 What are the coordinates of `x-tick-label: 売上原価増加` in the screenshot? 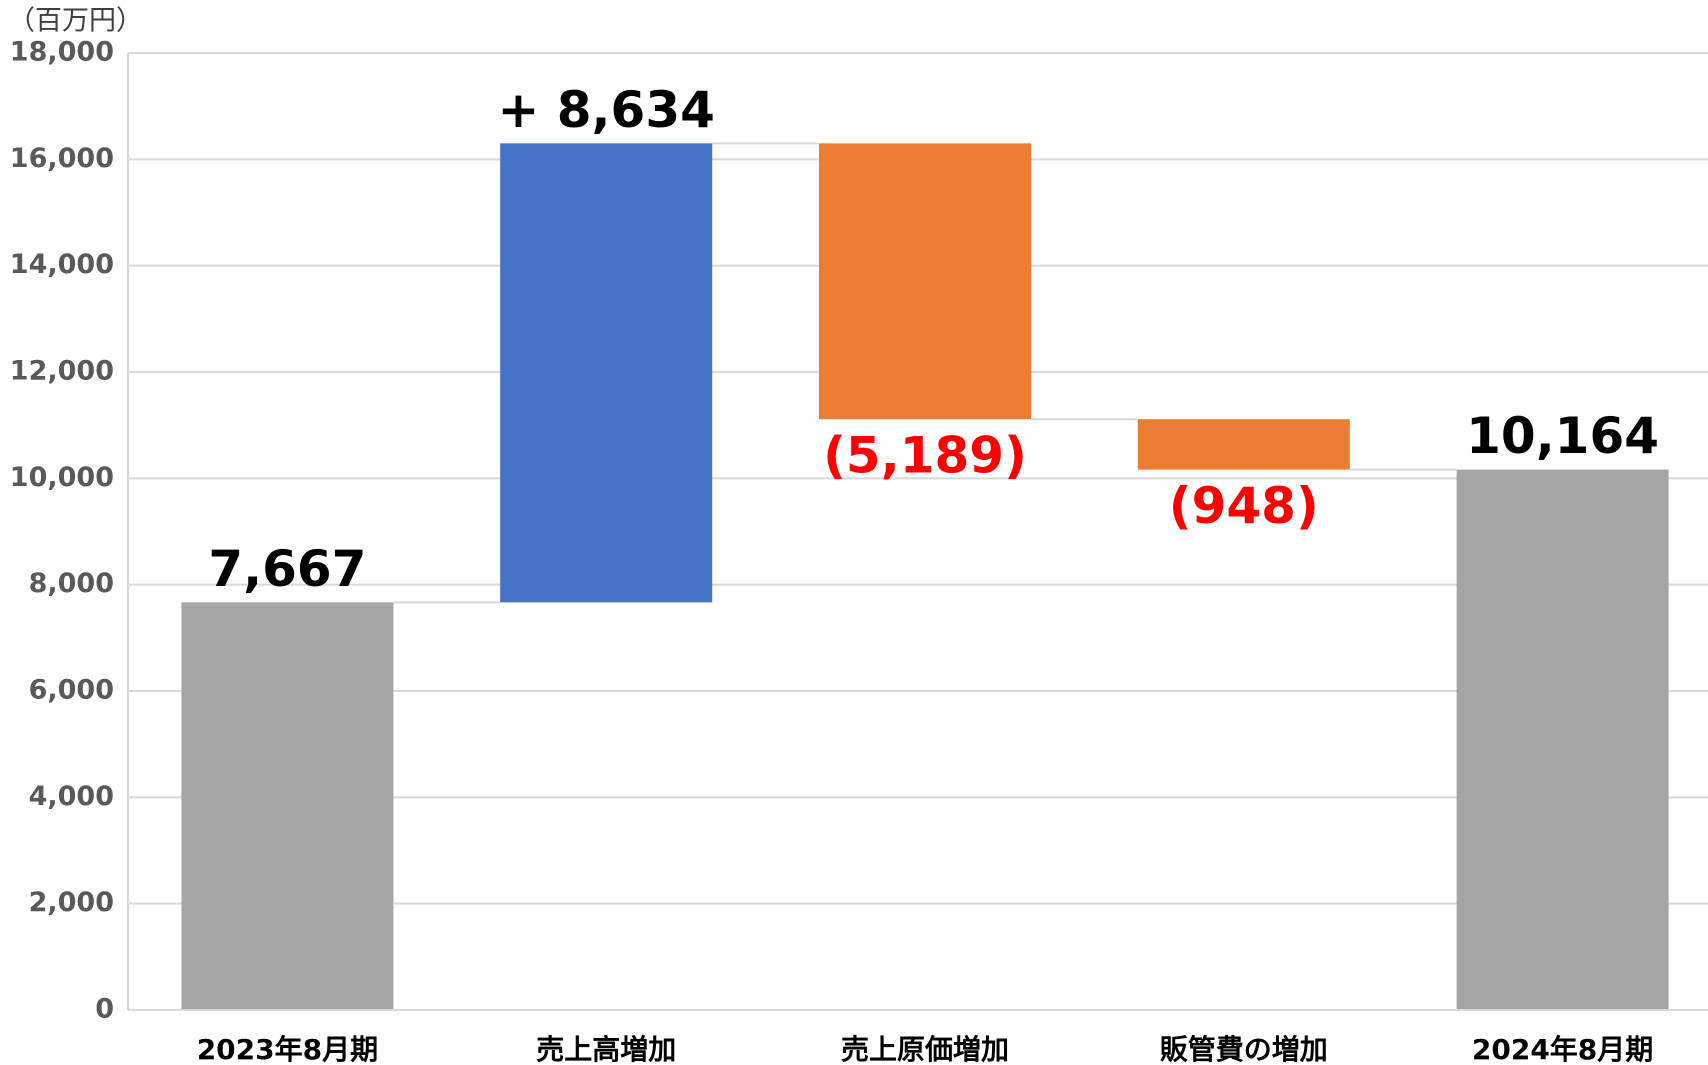 It's located at (925, 1049).